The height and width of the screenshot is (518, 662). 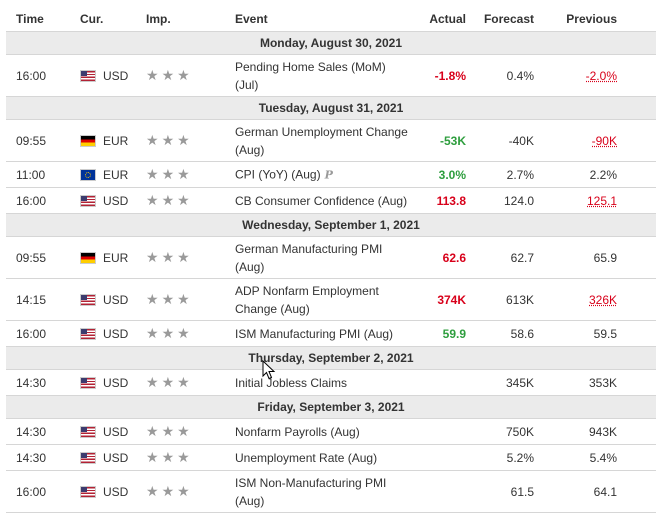 What do you see at coordinates (452, 174) in the screenshot?
I see `event-actual: 3.0%` at bounding box center [452, 174].